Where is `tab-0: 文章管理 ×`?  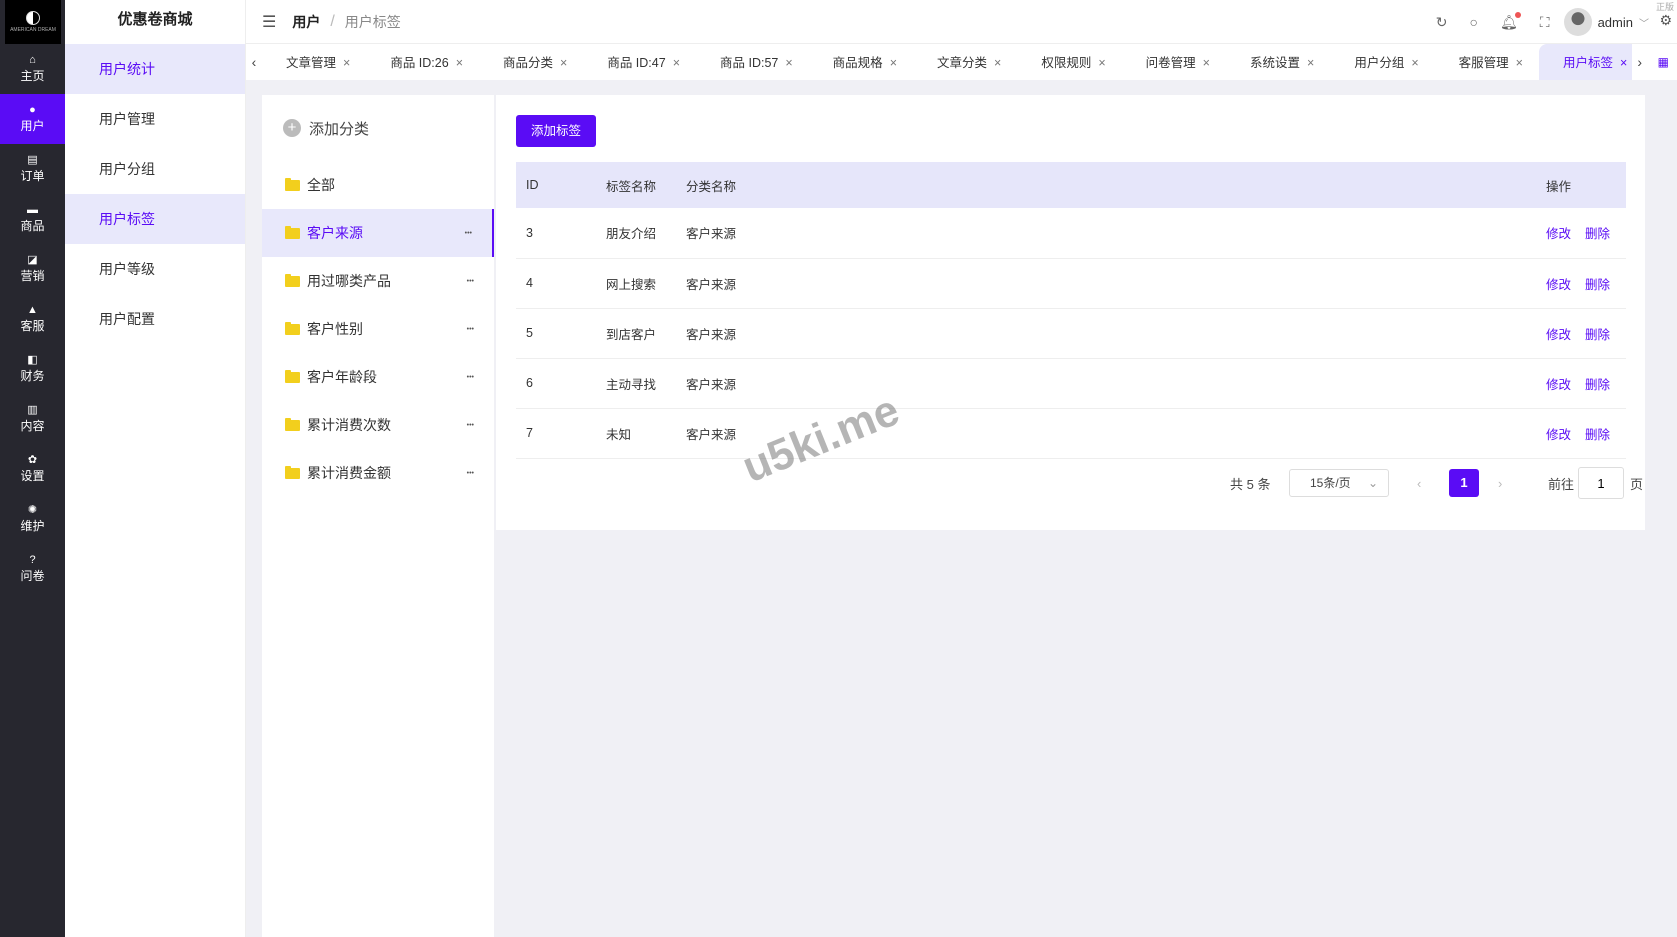
tab-0: 文章管理 × is located at coordinates (314, 62).